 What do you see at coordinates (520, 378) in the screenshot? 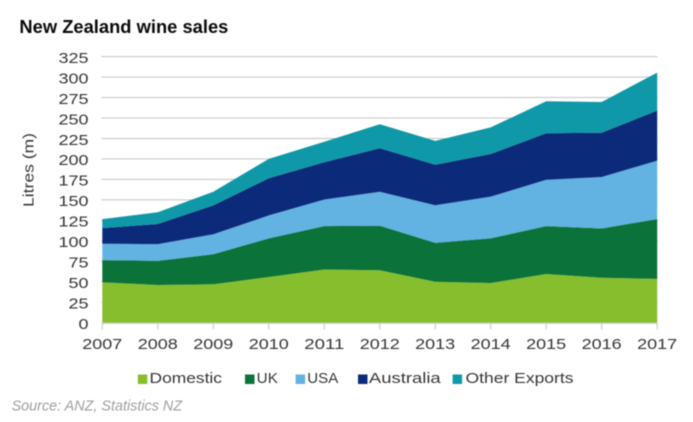
I see `svg-text: Other Exports` at bounding box center [520, 378].